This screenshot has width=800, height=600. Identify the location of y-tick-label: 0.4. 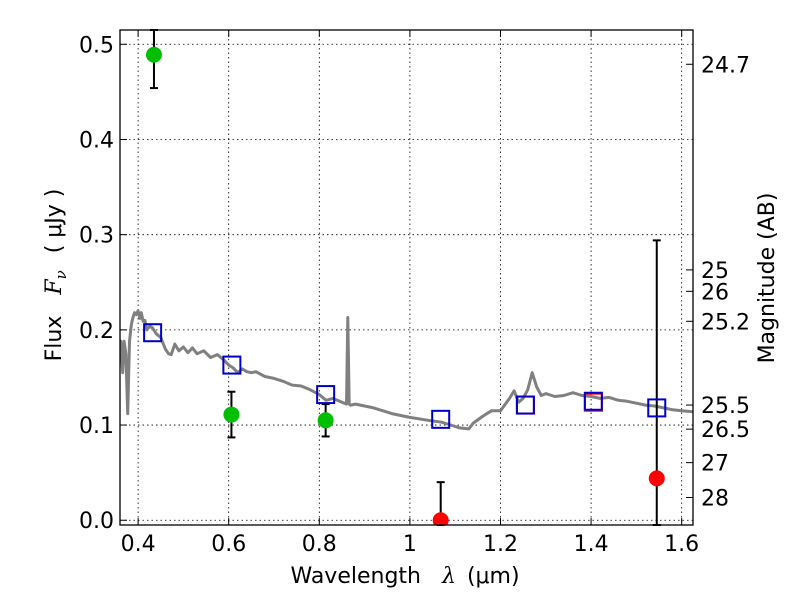
(96, 140).